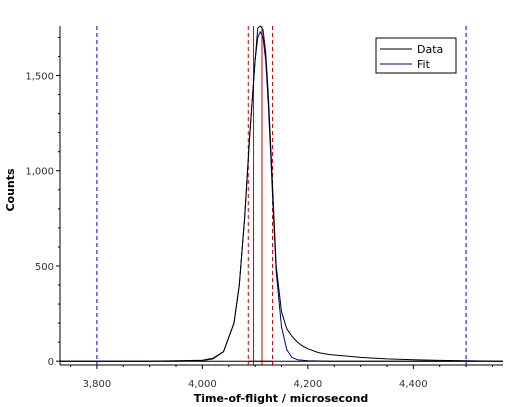 The height and width of the screenshot is (407, 506). I want to click on legend: Data Fit, so click(416, 55).